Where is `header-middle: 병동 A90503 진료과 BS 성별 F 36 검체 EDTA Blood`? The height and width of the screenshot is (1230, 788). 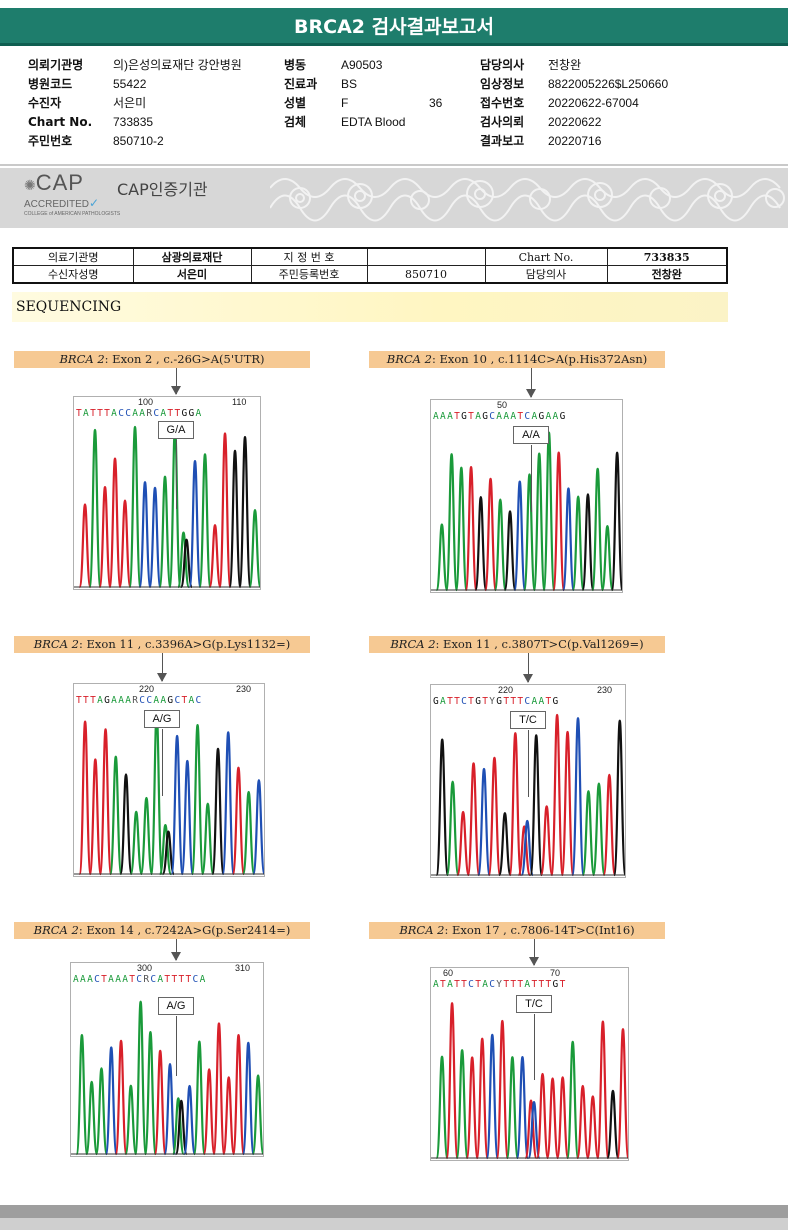 header-middle: 병동 A90503 진료과 BS 성별 F 36 검체 EDTA Blood is located at coordinates (363, 94).